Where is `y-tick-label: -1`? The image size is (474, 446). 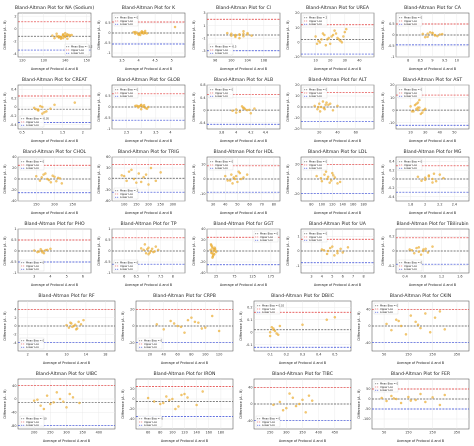 y-tick-label: -1 is located at coordinates (392, 57).